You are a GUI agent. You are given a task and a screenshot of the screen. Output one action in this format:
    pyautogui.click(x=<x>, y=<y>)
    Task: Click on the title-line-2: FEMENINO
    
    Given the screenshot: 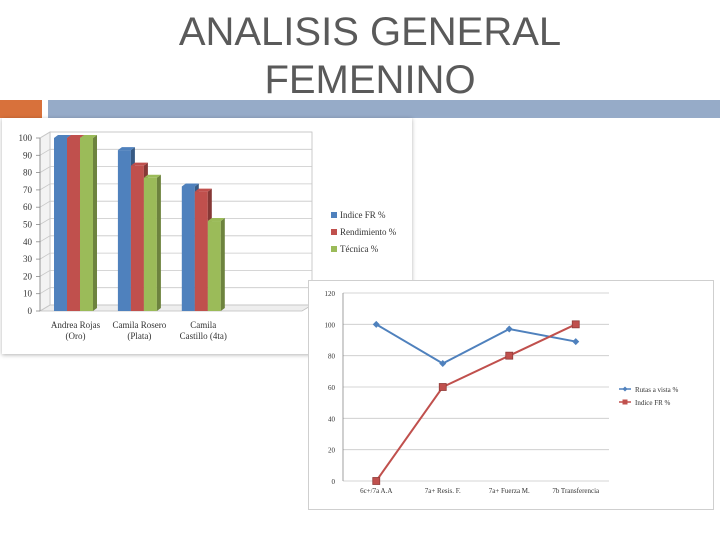 What is the action you would take?
    pyautogui.click(x=370, y=80)
    